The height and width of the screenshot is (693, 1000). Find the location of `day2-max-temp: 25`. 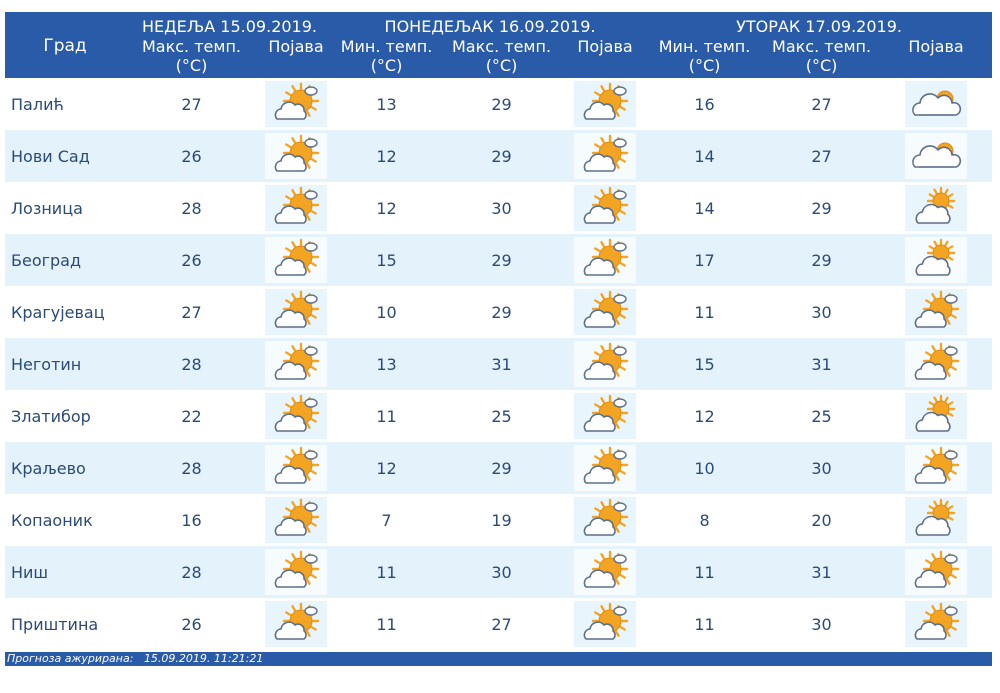

day2-max-temp: 25 is located at coordinates (502, 416).